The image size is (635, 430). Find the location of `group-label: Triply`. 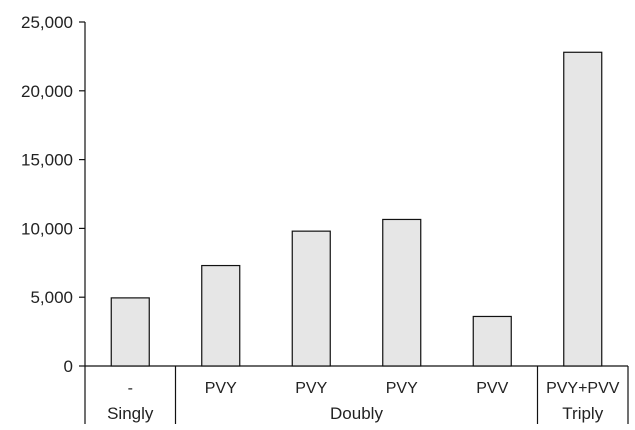

group-label: Triply is located at coordinates (582, 413).